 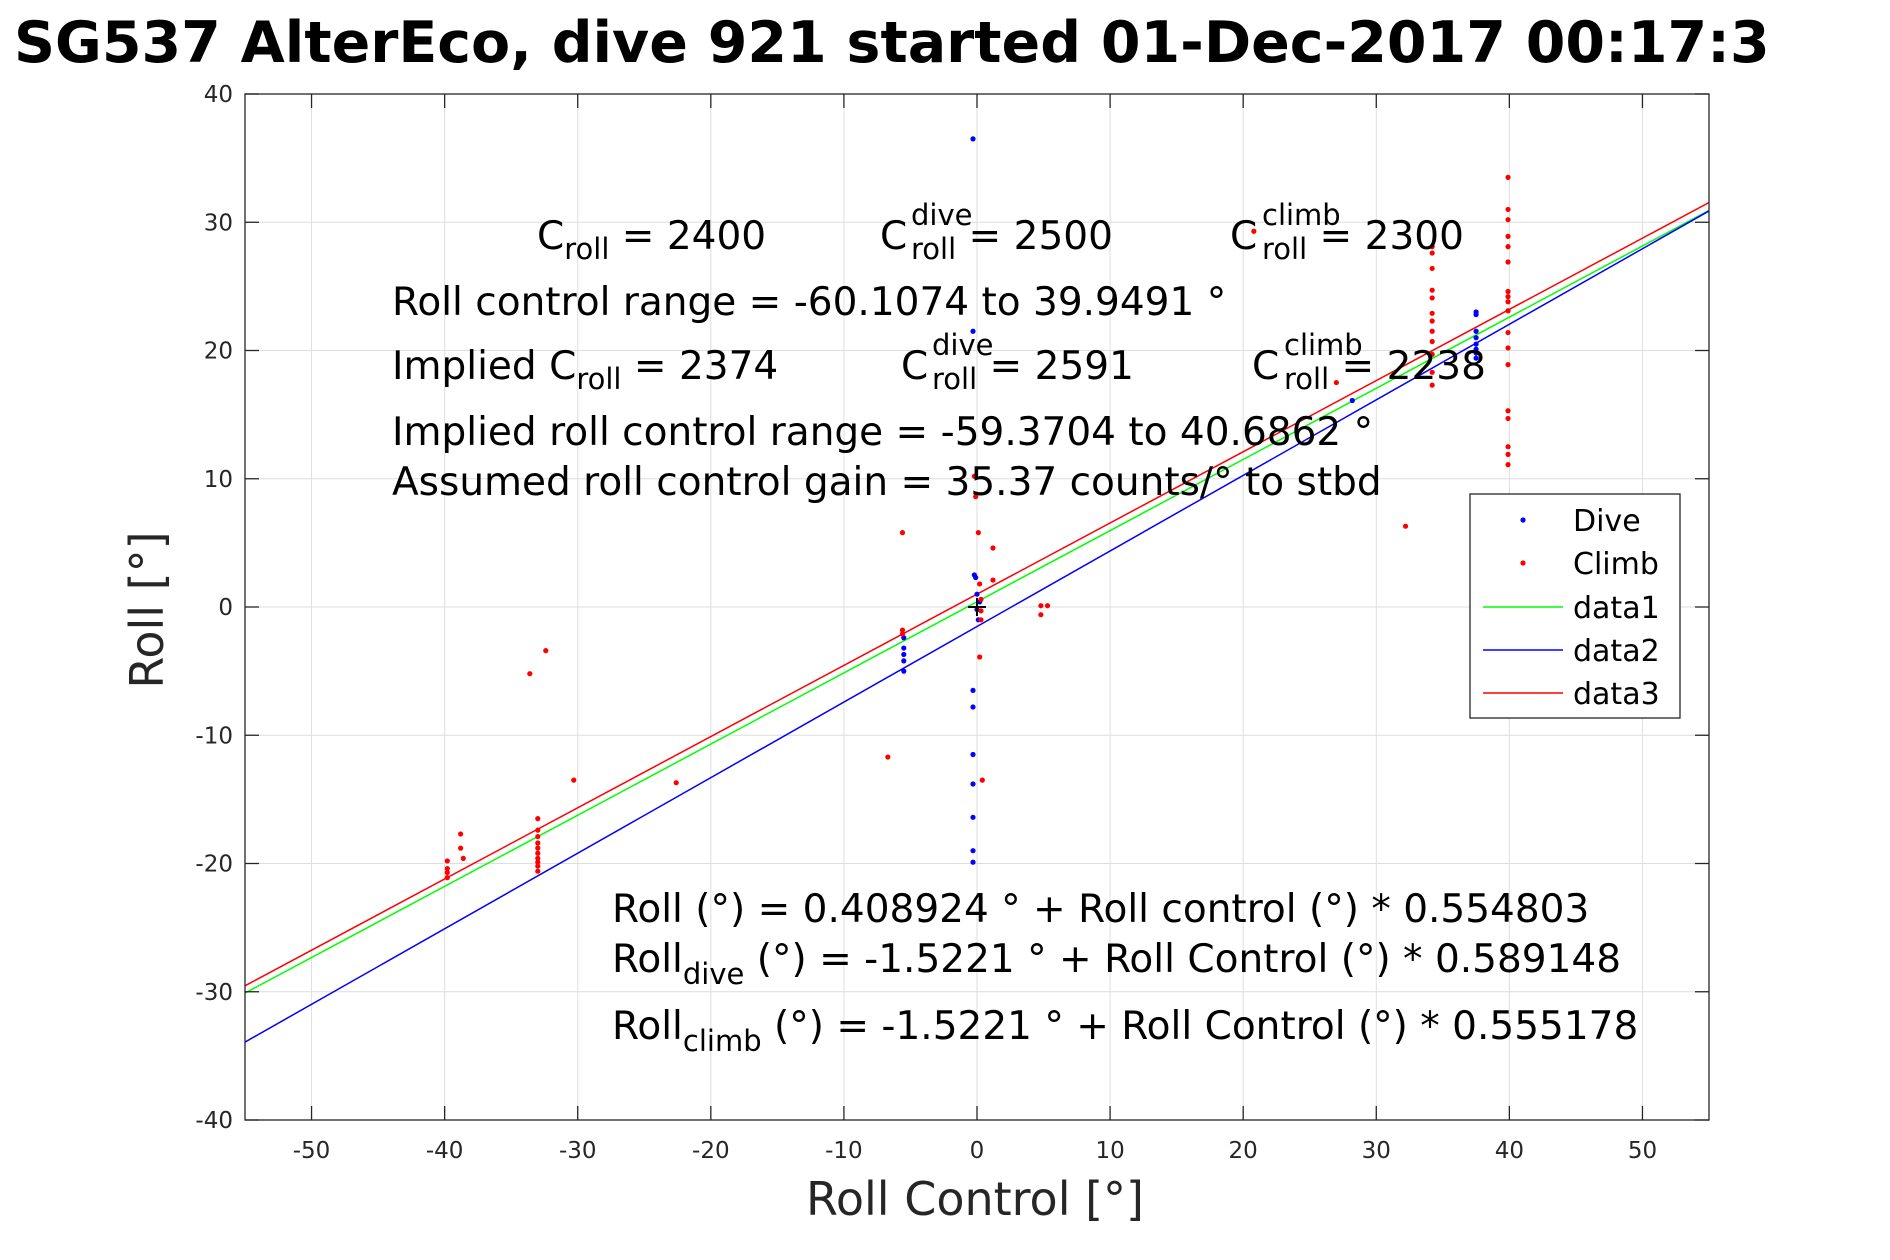 What do you see at coordinates (1523, 520) in the screenshot?
I see `legend-dive-marker` at bounding box center [1523, 520].